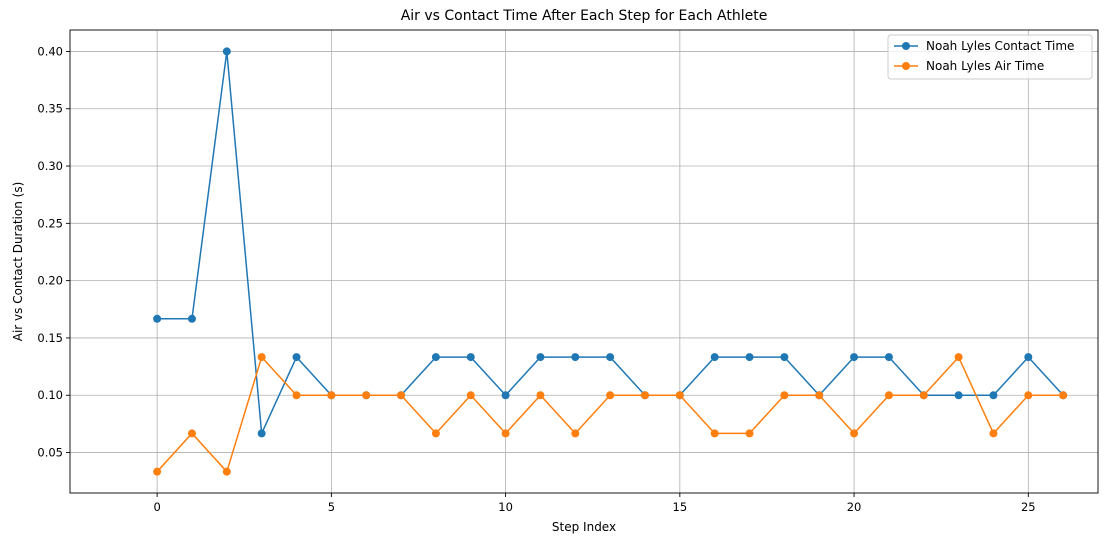  I want to click on x-axis: 0 5 10 15 20 25, so click(594, 503).